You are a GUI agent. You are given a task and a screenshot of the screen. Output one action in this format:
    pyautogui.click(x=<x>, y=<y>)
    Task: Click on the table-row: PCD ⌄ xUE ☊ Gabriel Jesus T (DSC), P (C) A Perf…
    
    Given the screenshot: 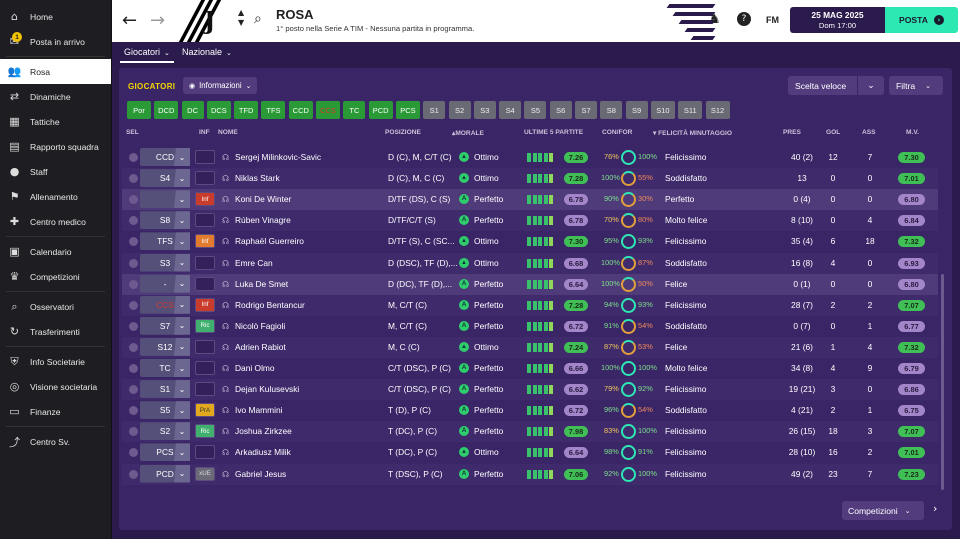 What is the action you would take?
    pyautogui.click(x=530, y=474)
    